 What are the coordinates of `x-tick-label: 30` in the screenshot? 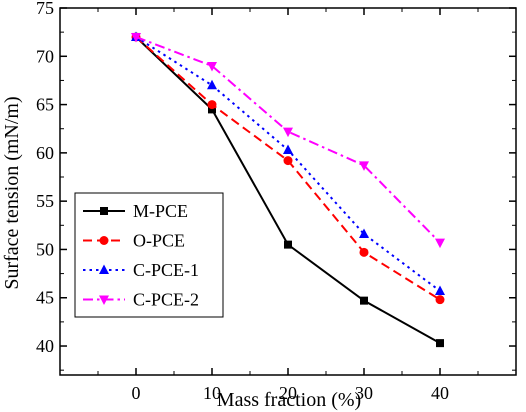 It's located at (364, 393).